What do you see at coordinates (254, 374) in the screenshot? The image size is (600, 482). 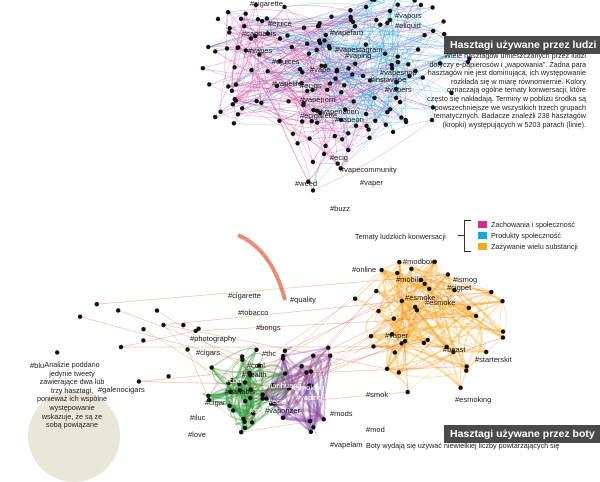 I see `node-label: #health` at bounding box center [254, 374].